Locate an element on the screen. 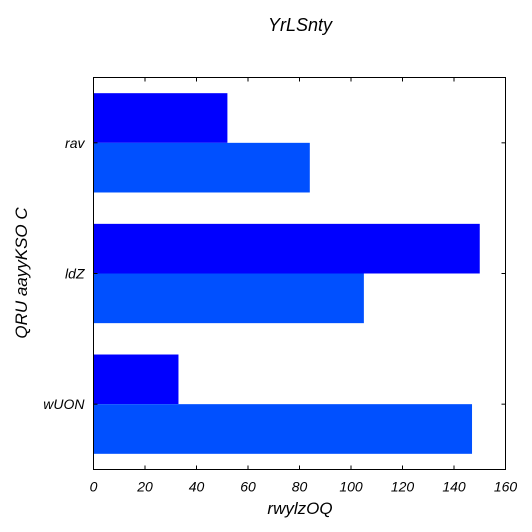 The image size is (532, 532). x-tick-label: 20 is located at coordinates (144, 487).